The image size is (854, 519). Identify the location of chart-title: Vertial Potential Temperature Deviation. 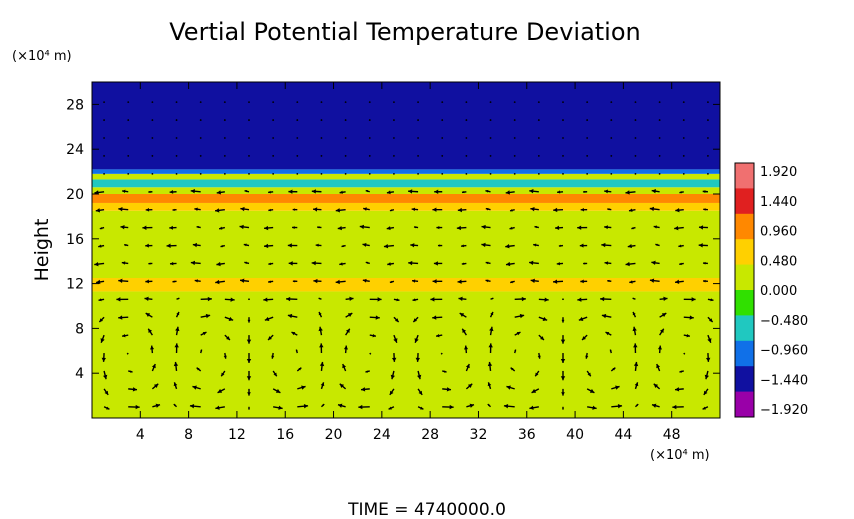
(405, 32).